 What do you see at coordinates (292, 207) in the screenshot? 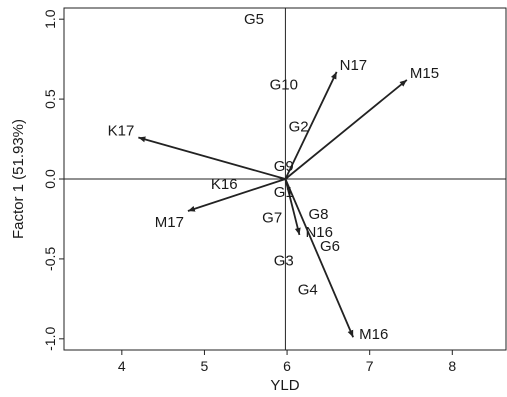
I see `vector-n16` at bounding box center [292, 207].